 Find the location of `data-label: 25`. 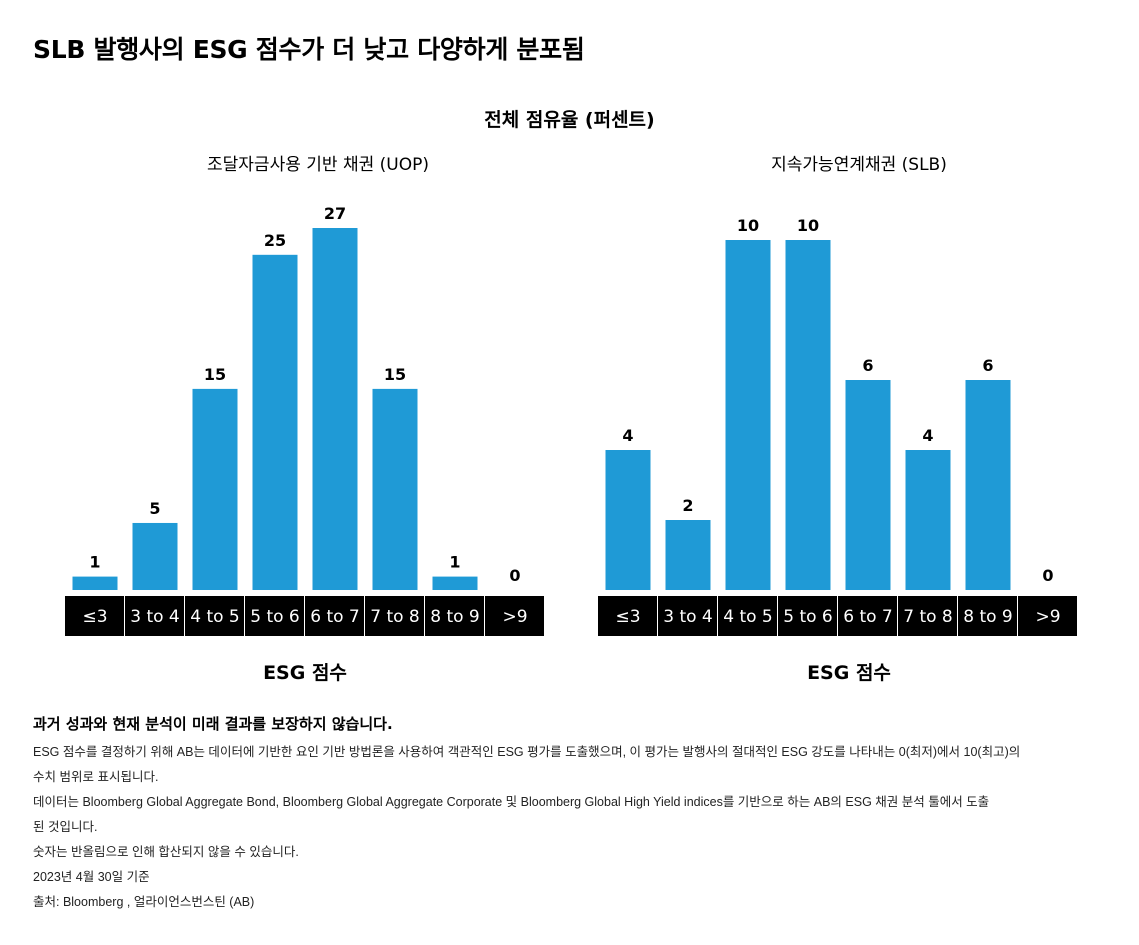

data-label: 25 is located at coordinates (275, 240).